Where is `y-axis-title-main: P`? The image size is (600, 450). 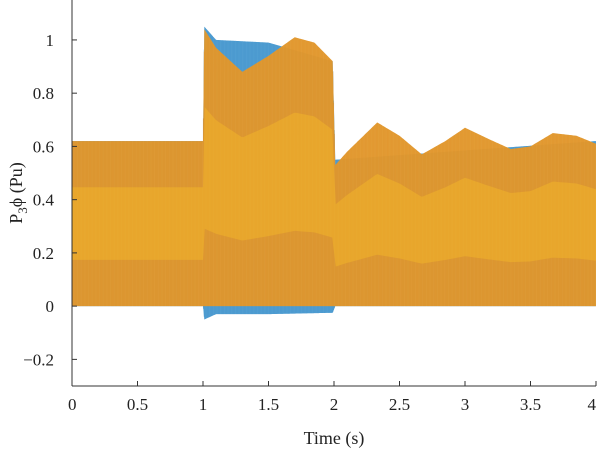 y-axis-title-main: P is located at coordinates (16, 219).